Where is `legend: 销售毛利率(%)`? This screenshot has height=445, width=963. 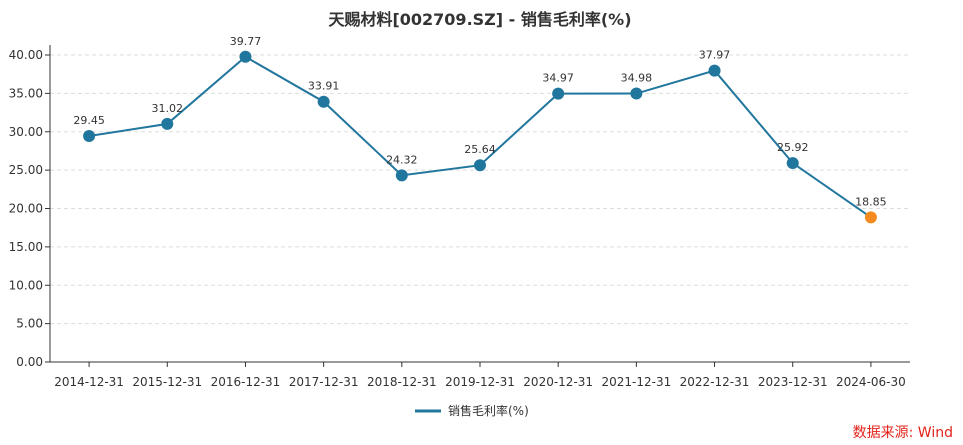 legend: 销售毛利率(%) is located at coordinates (472, 410).